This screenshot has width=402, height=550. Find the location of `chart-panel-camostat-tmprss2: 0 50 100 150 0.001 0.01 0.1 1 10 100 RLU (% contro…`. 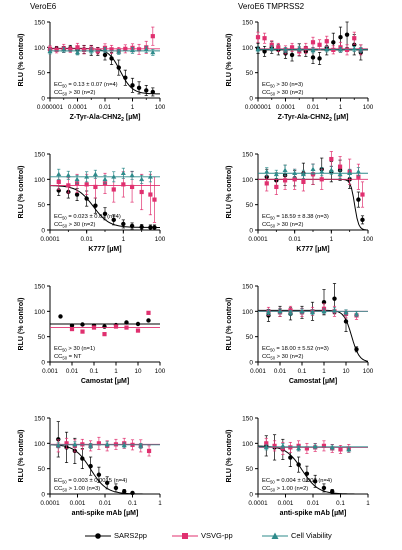

chart-panel-camostat-tmprss2: 0 50 100 150 0.001 0.01 0.1 1 10 100 RLU (% contro… is located at coordinates (300, 334).